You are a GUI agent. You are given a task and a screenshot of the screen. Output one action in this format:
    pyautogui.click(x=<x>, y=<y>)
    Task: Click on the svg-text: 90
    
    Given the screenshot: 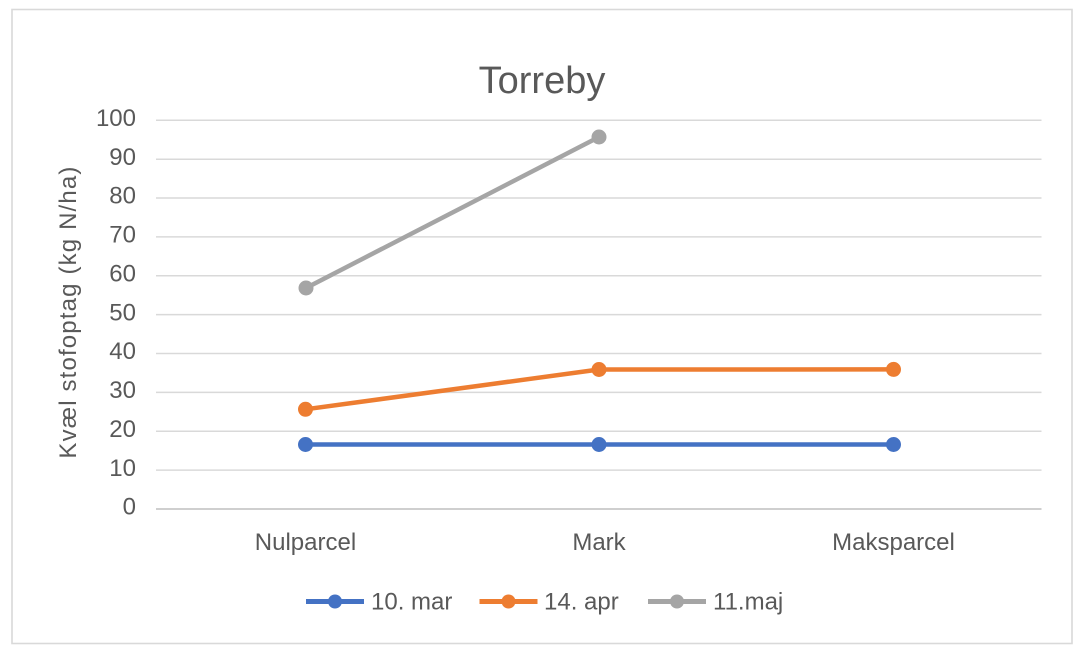 What is the action you would take?
    pyautogui.click(x=122, y=157)
    